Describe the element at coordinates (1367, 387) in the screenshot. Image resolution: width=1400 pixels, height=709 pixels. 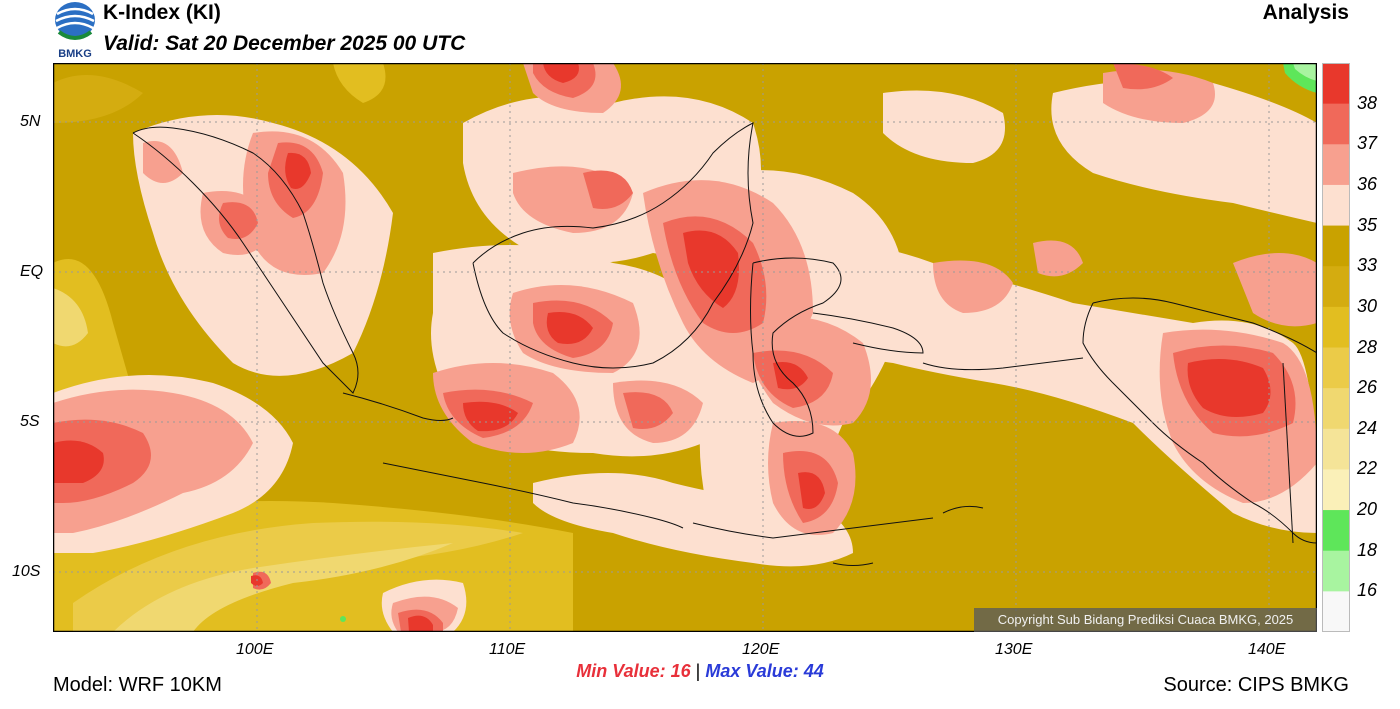
I see `colorbar-label: 26` at that location.